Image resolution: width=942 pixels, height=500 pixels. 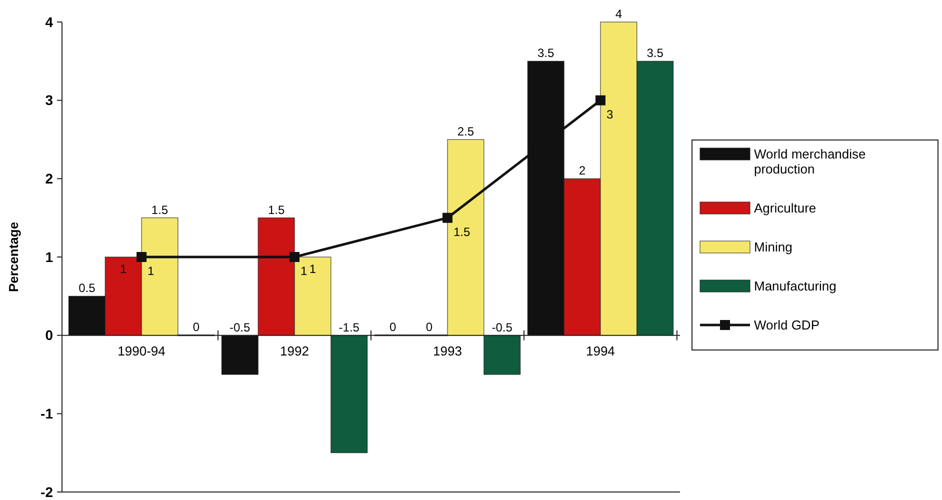 I want to click on y-tick-label: 3, so click(x=49, y=100).